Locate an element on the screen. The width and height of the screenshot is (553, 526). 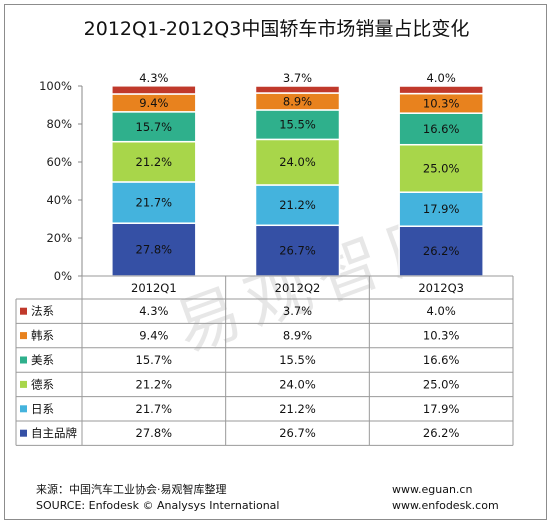
table-cell: 4.0% is located at coordinates (441, 311).